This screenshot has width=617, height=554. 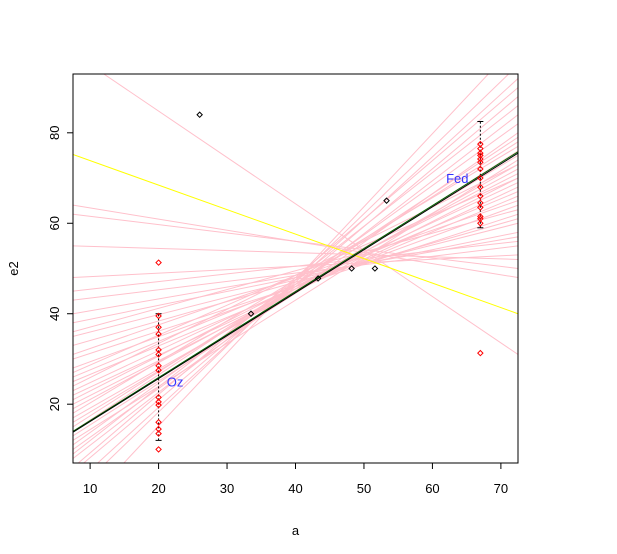 What do you see at coordinates (54, 133) in the screenshot?
I see `y-tick-label: 80` at bounding box center [54, 133].